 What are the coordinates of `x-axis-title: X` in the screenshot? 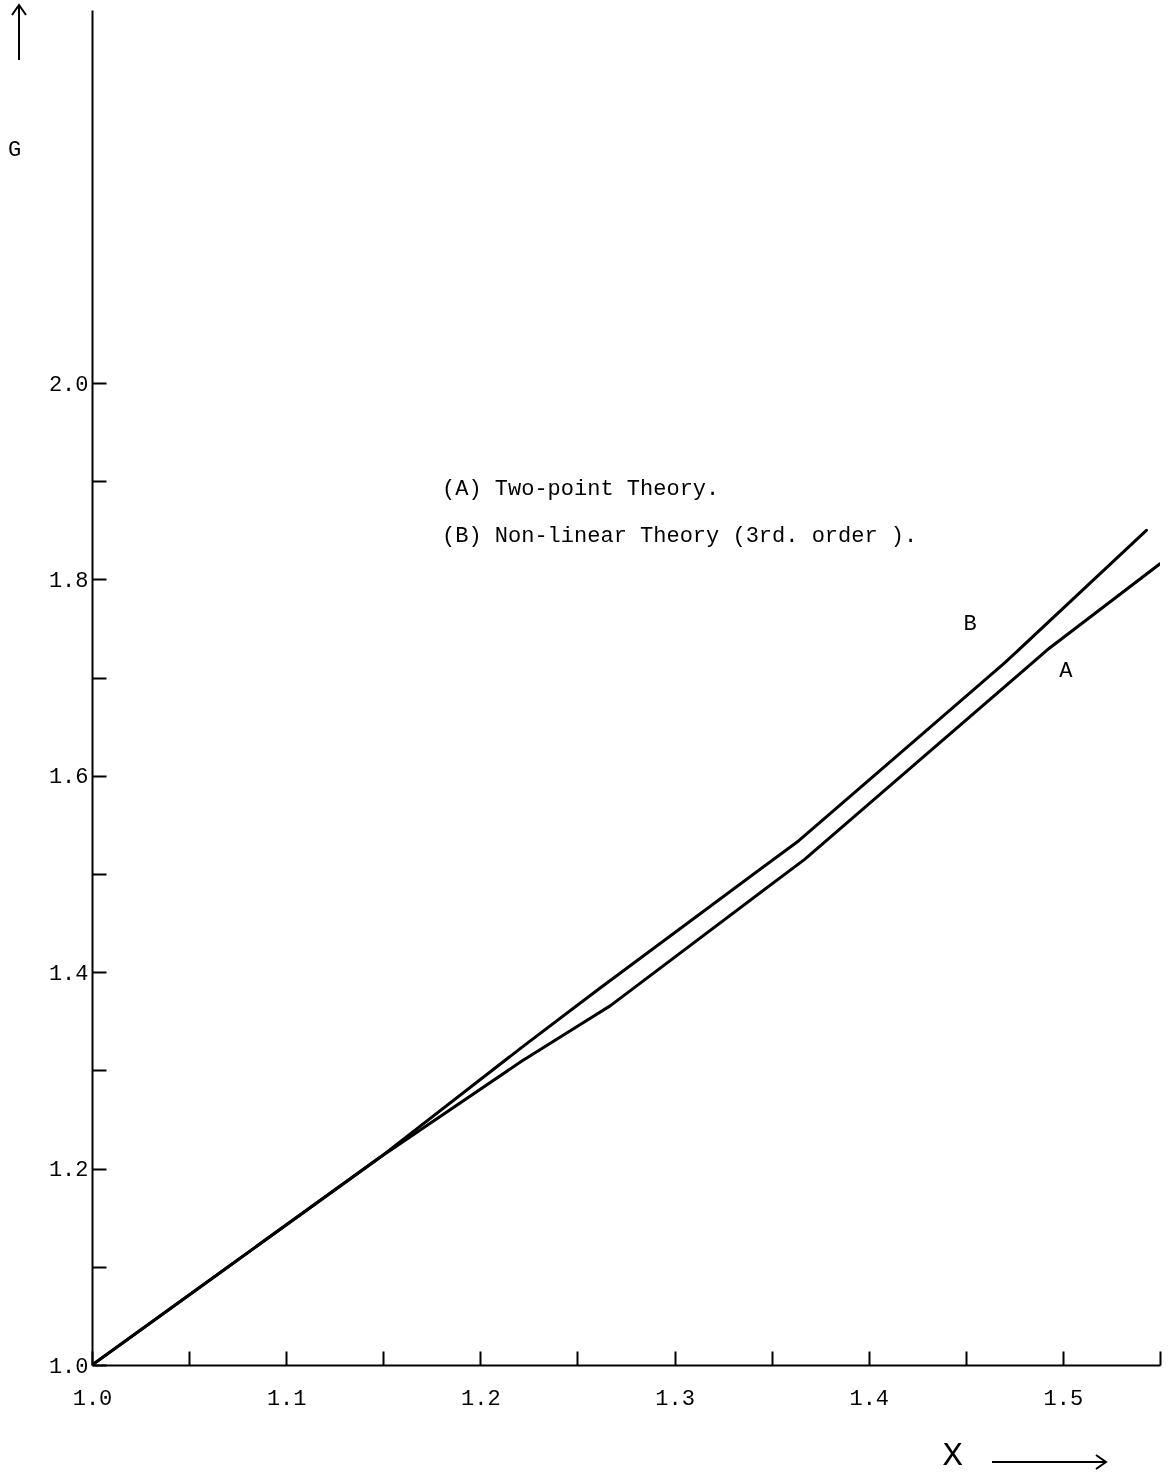 It's located at (952, 1455).